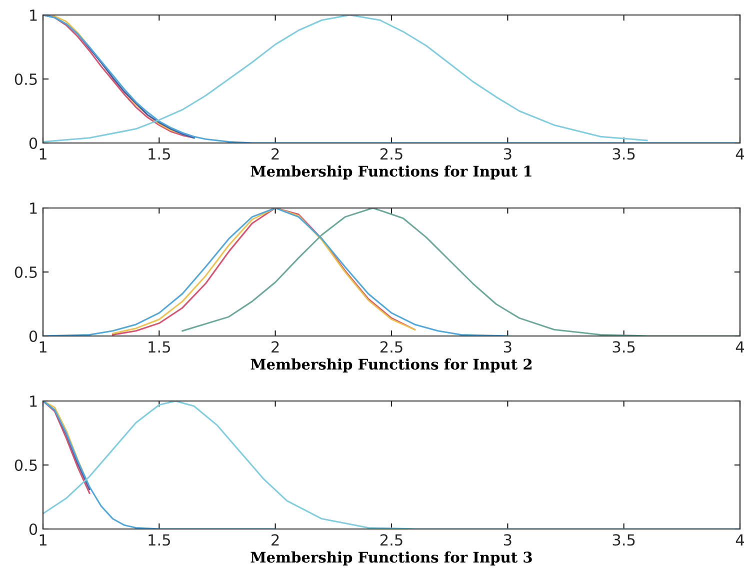  Describe the element at coordinates (391, 365) in the screenshot. I see `x-axis-title: Membership Functions for Input 2` at that location.